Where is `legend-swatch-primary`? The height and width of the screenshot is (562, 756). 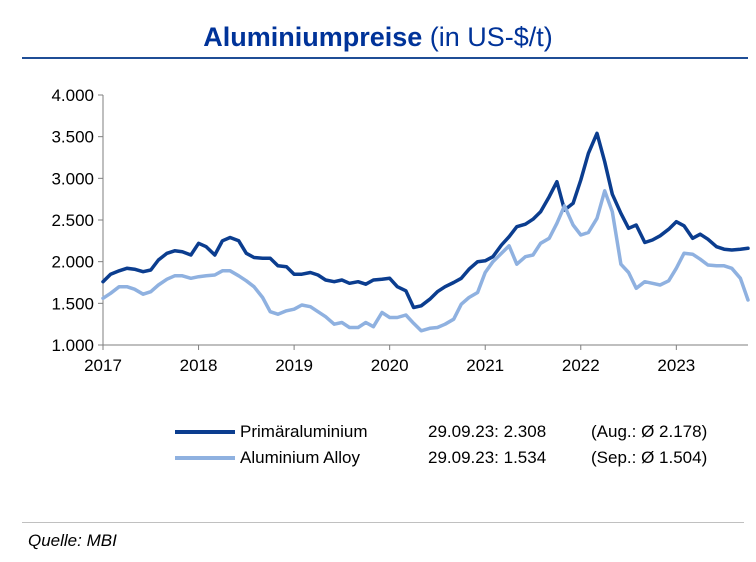 legend-swatch-primary is located at coordinates (205, 432).